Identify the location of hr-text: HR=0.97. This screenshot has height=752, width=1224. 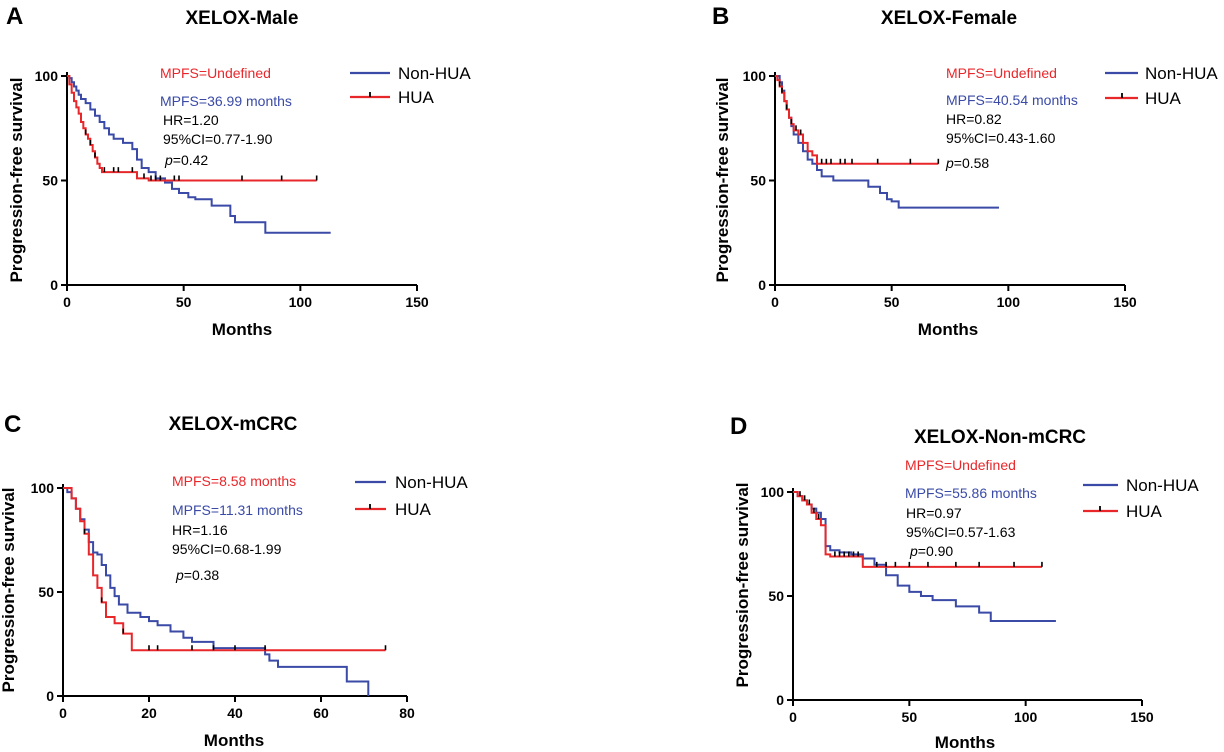
(934, 513).